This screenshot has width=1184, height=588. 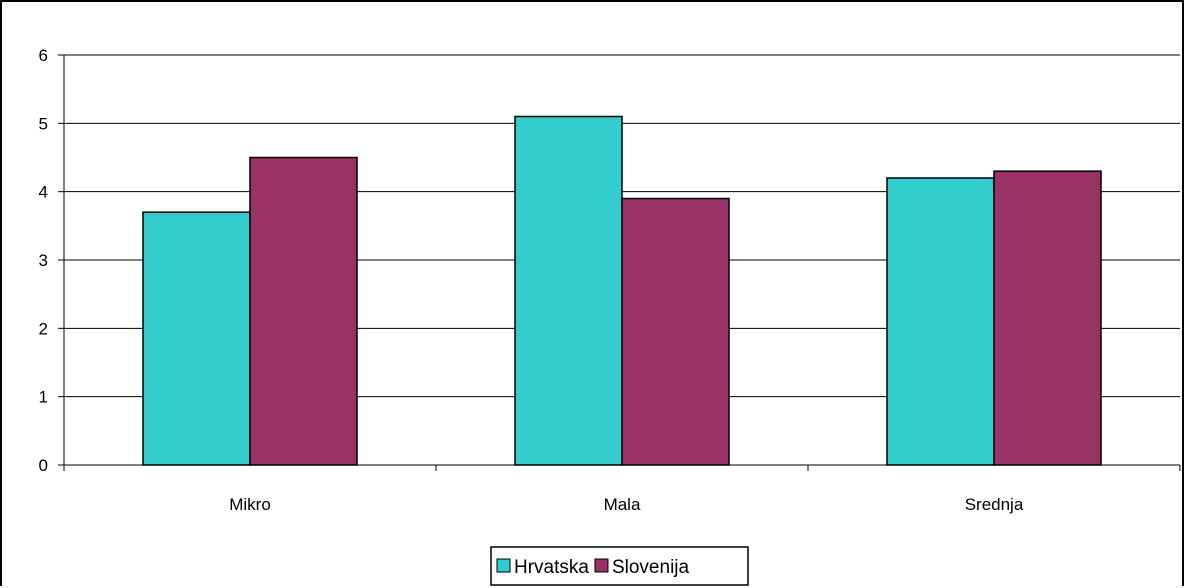 What do you see at coordinates (940, 321) in the screenshot?
I see `bar-hrvatska-srednja` at bounding box center [940, 321].